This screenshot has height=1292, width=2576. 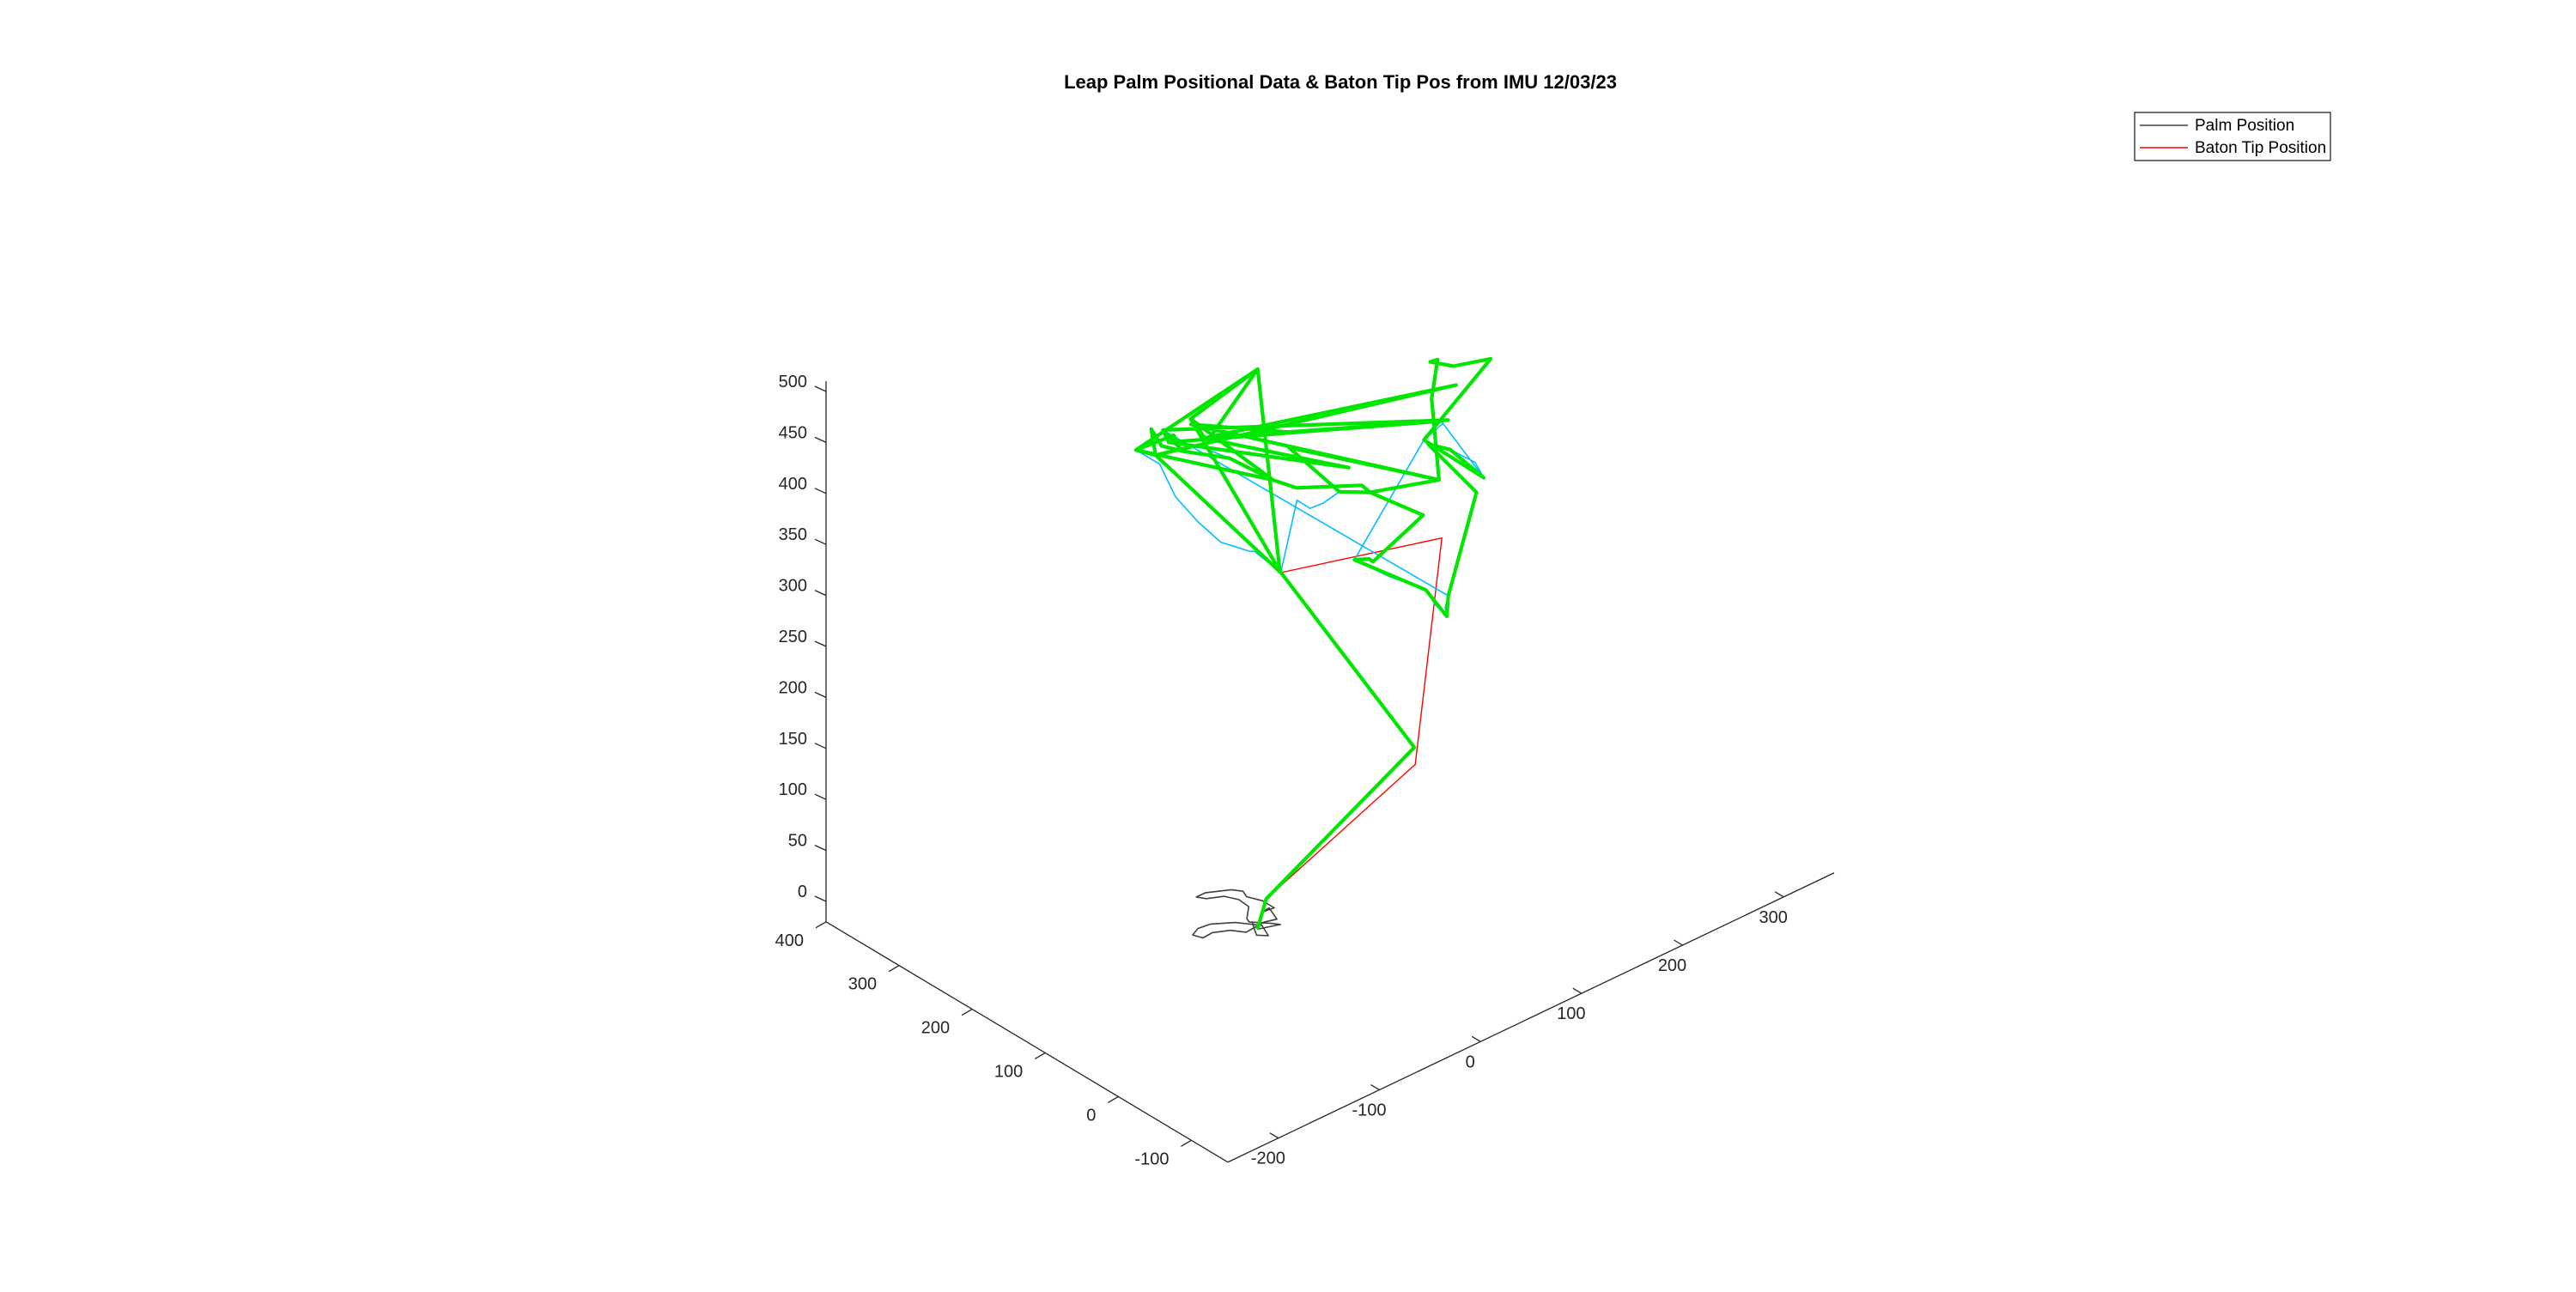 I want to click on y-tick-label: 0, so click(x=1091, y=1115).